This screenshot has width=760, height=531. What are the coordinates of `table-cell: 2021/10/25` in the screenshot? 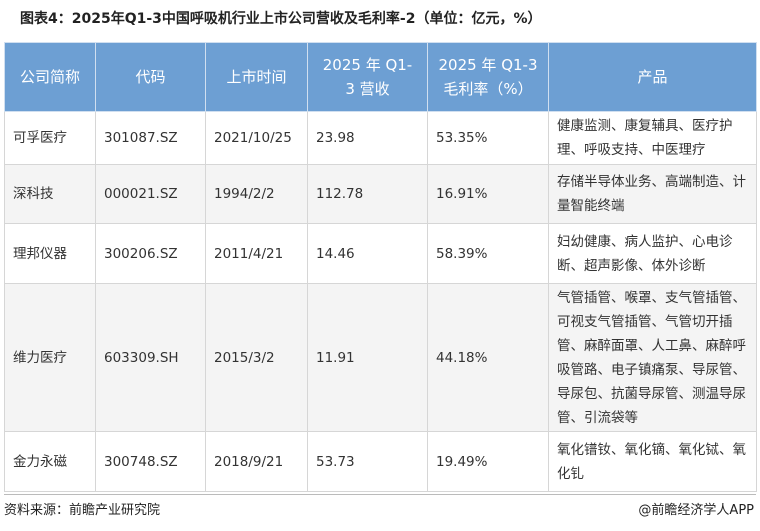 It's located at (256, 138).